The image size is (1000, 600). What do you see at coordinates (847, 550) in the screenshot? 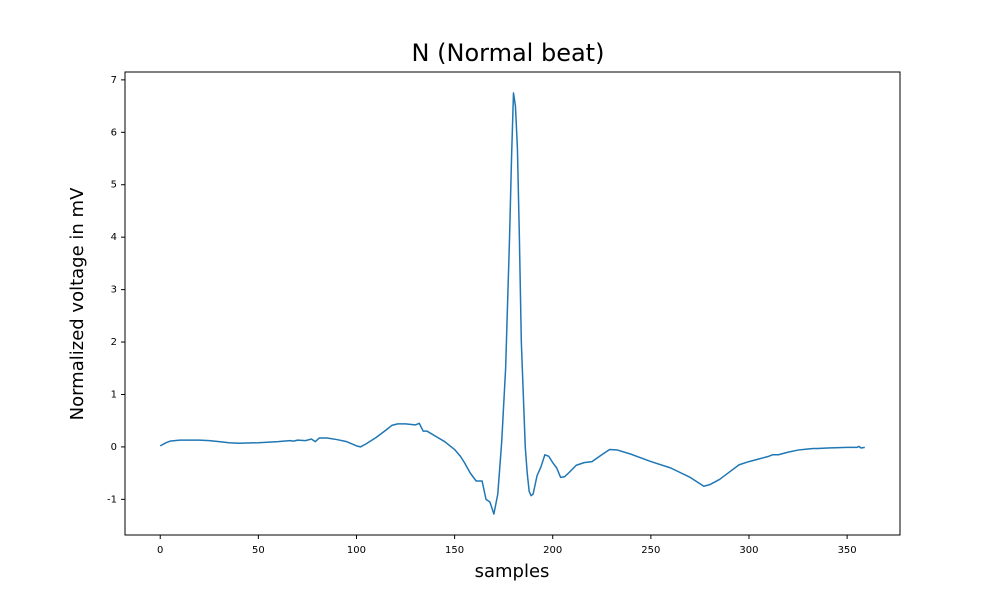
I see `x-tick-label: 350` at bounding box center [847, 550].